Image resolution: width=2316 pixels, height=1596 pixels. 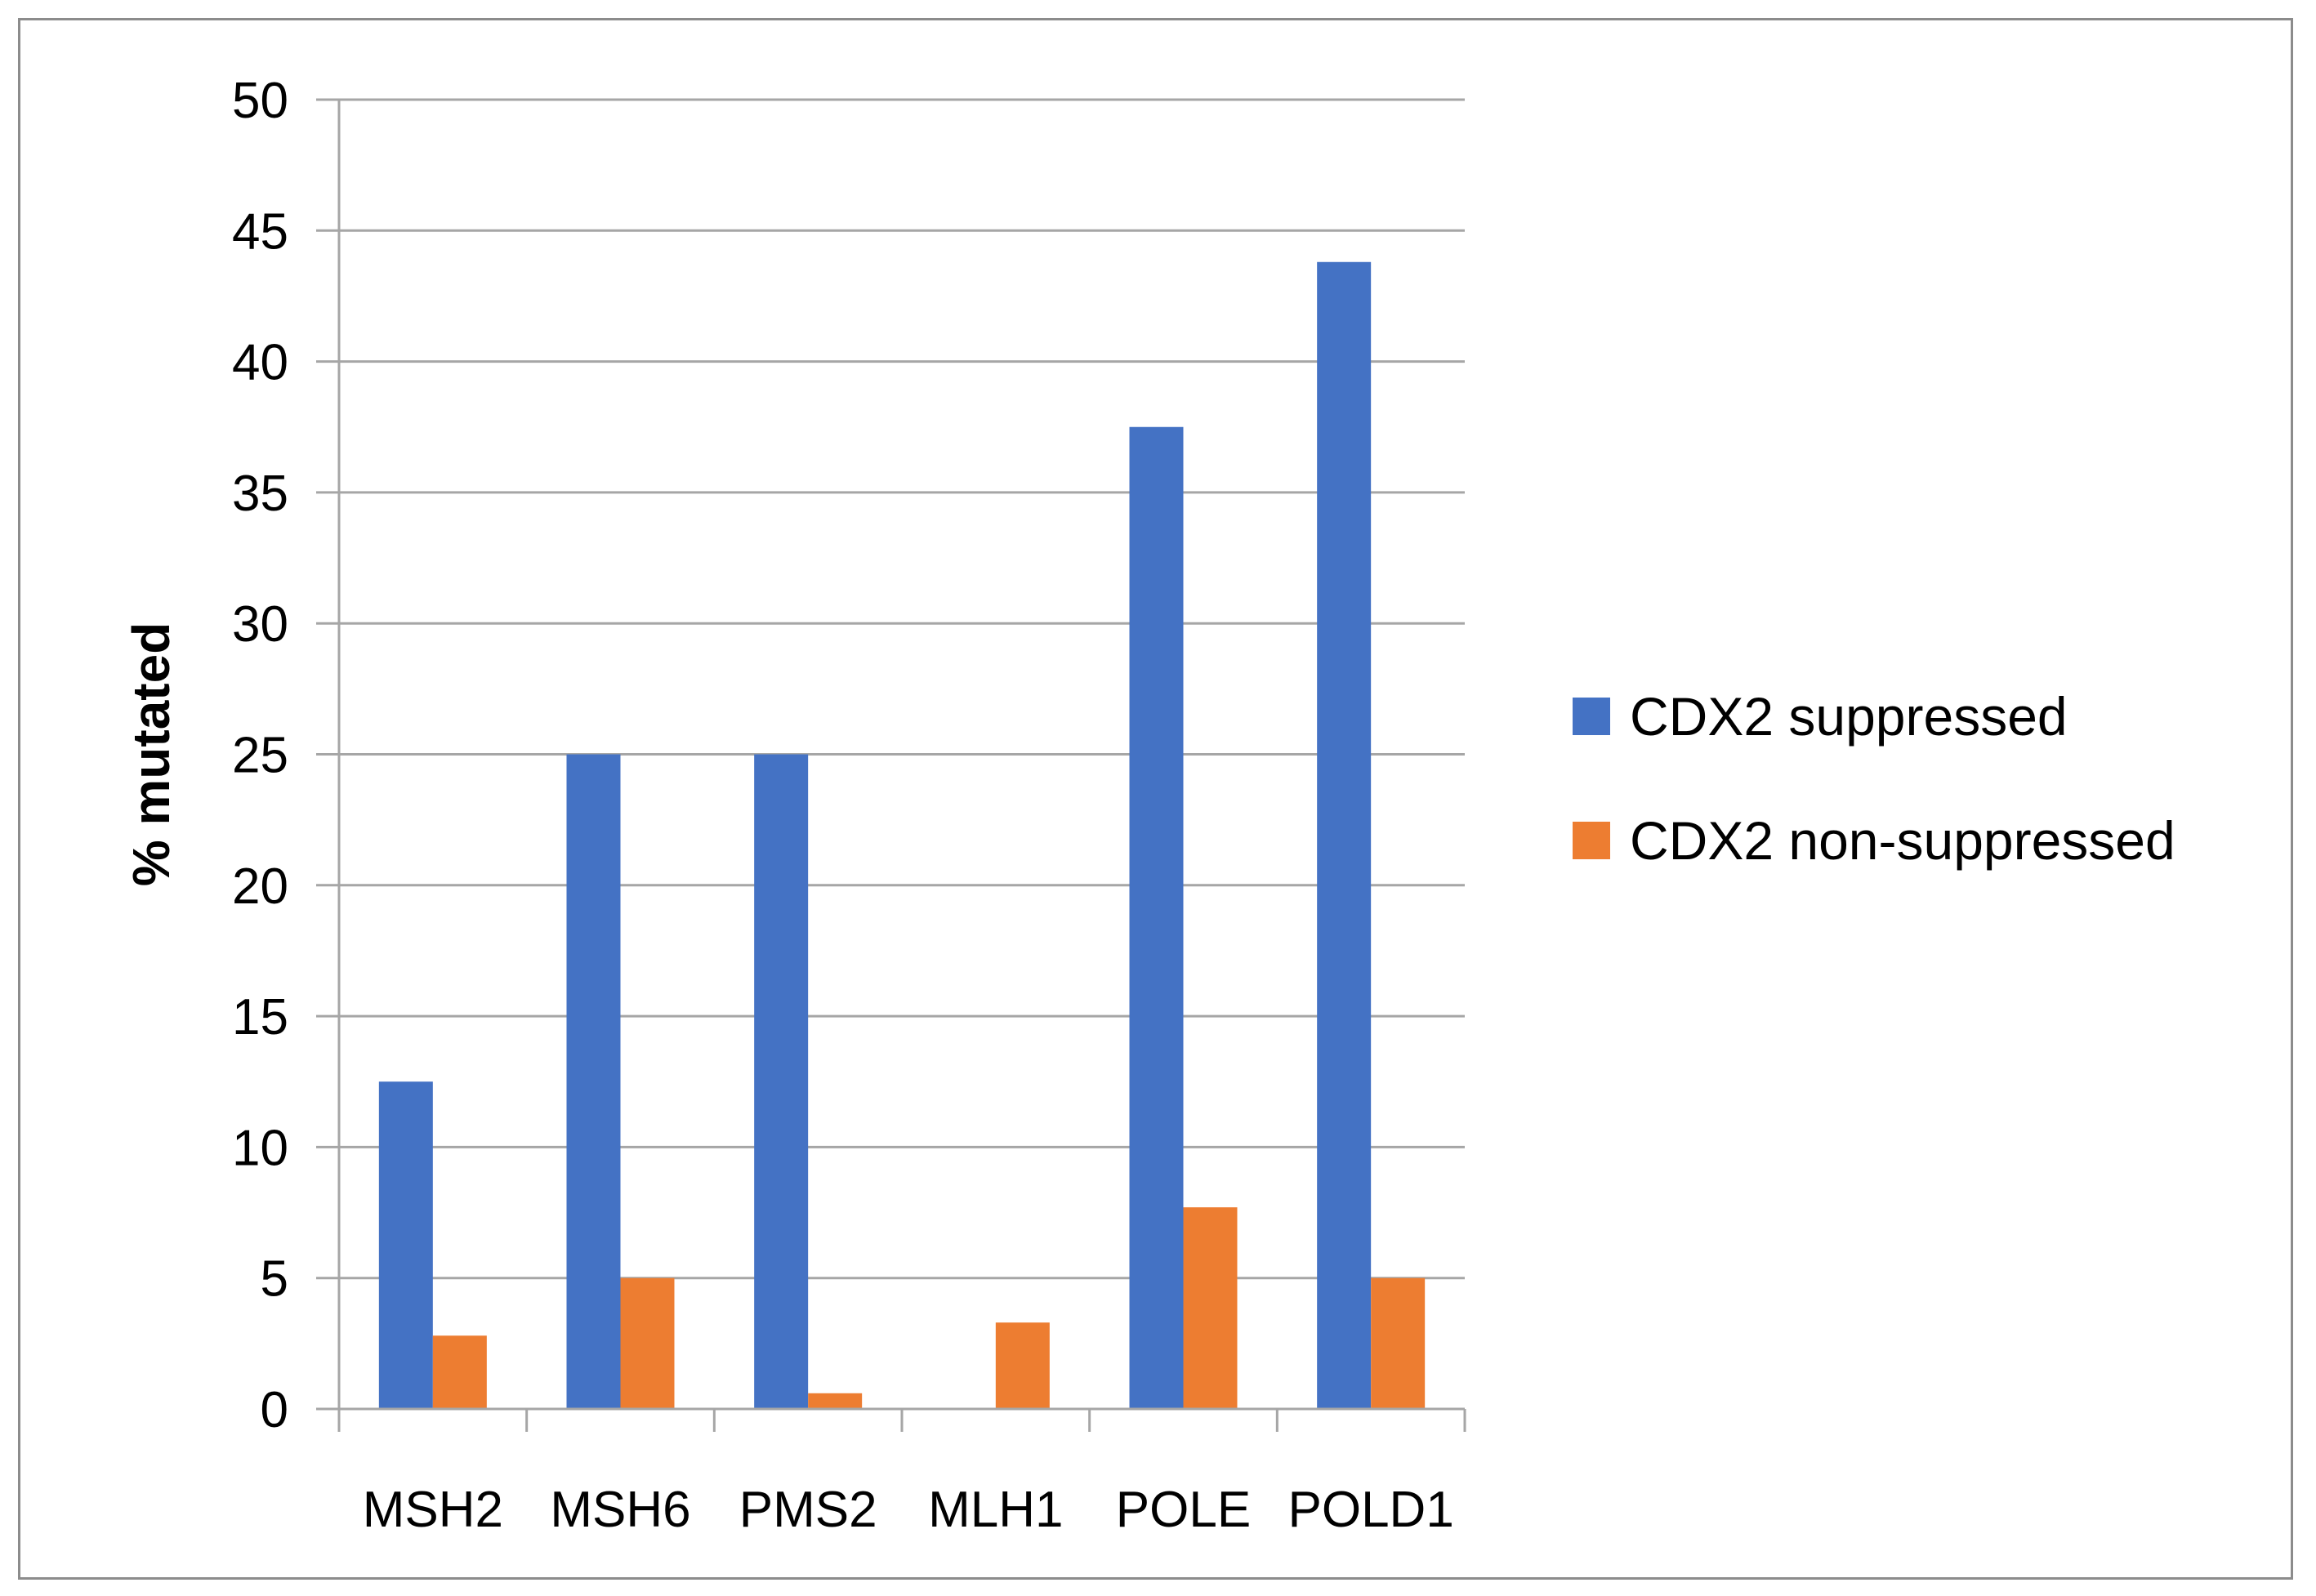 I want to click on x-tick-label: POLE, so click(x=1183, y=1510).